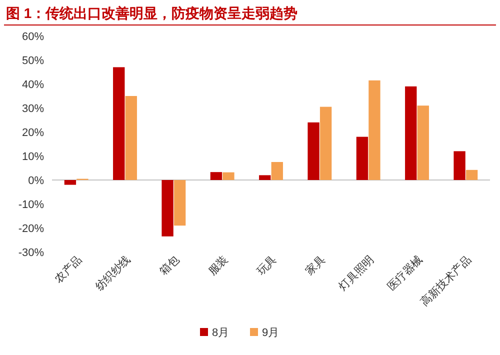 The image size is (500, 355). I want to click on y-tick-label: 40%, so click(33, 85).